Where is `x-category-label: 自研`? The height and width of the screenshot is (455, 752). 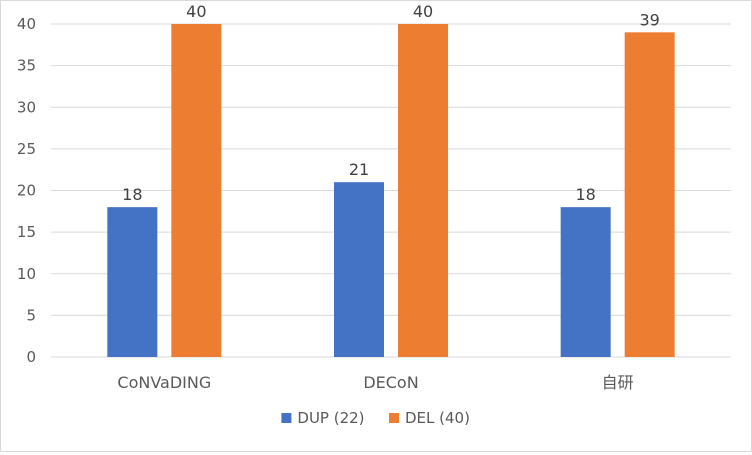 x-category-label: 自研 is located at coordinates (618, 382).